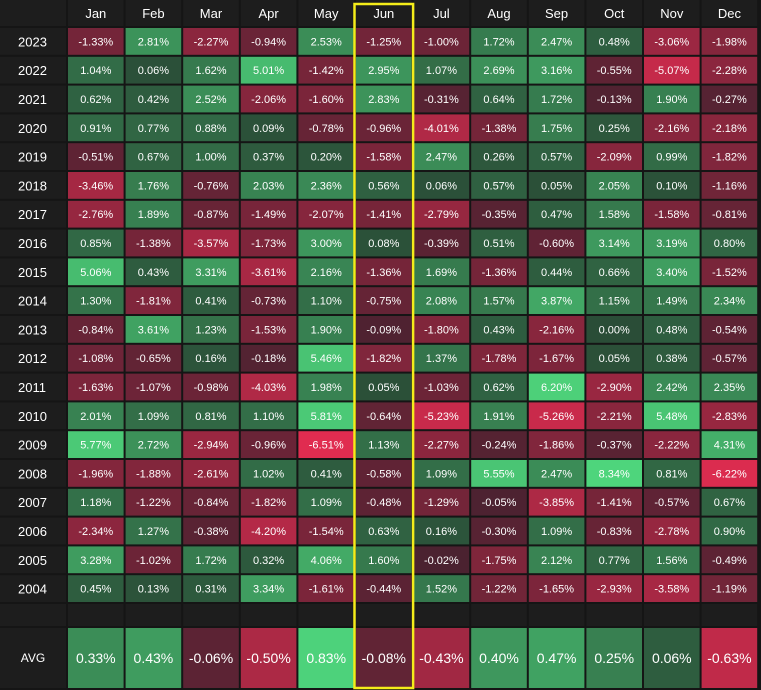  Describe the element at coordinates (441, 658) in the screenshot. I see `avg-cell-value: -0.43%` at that location.